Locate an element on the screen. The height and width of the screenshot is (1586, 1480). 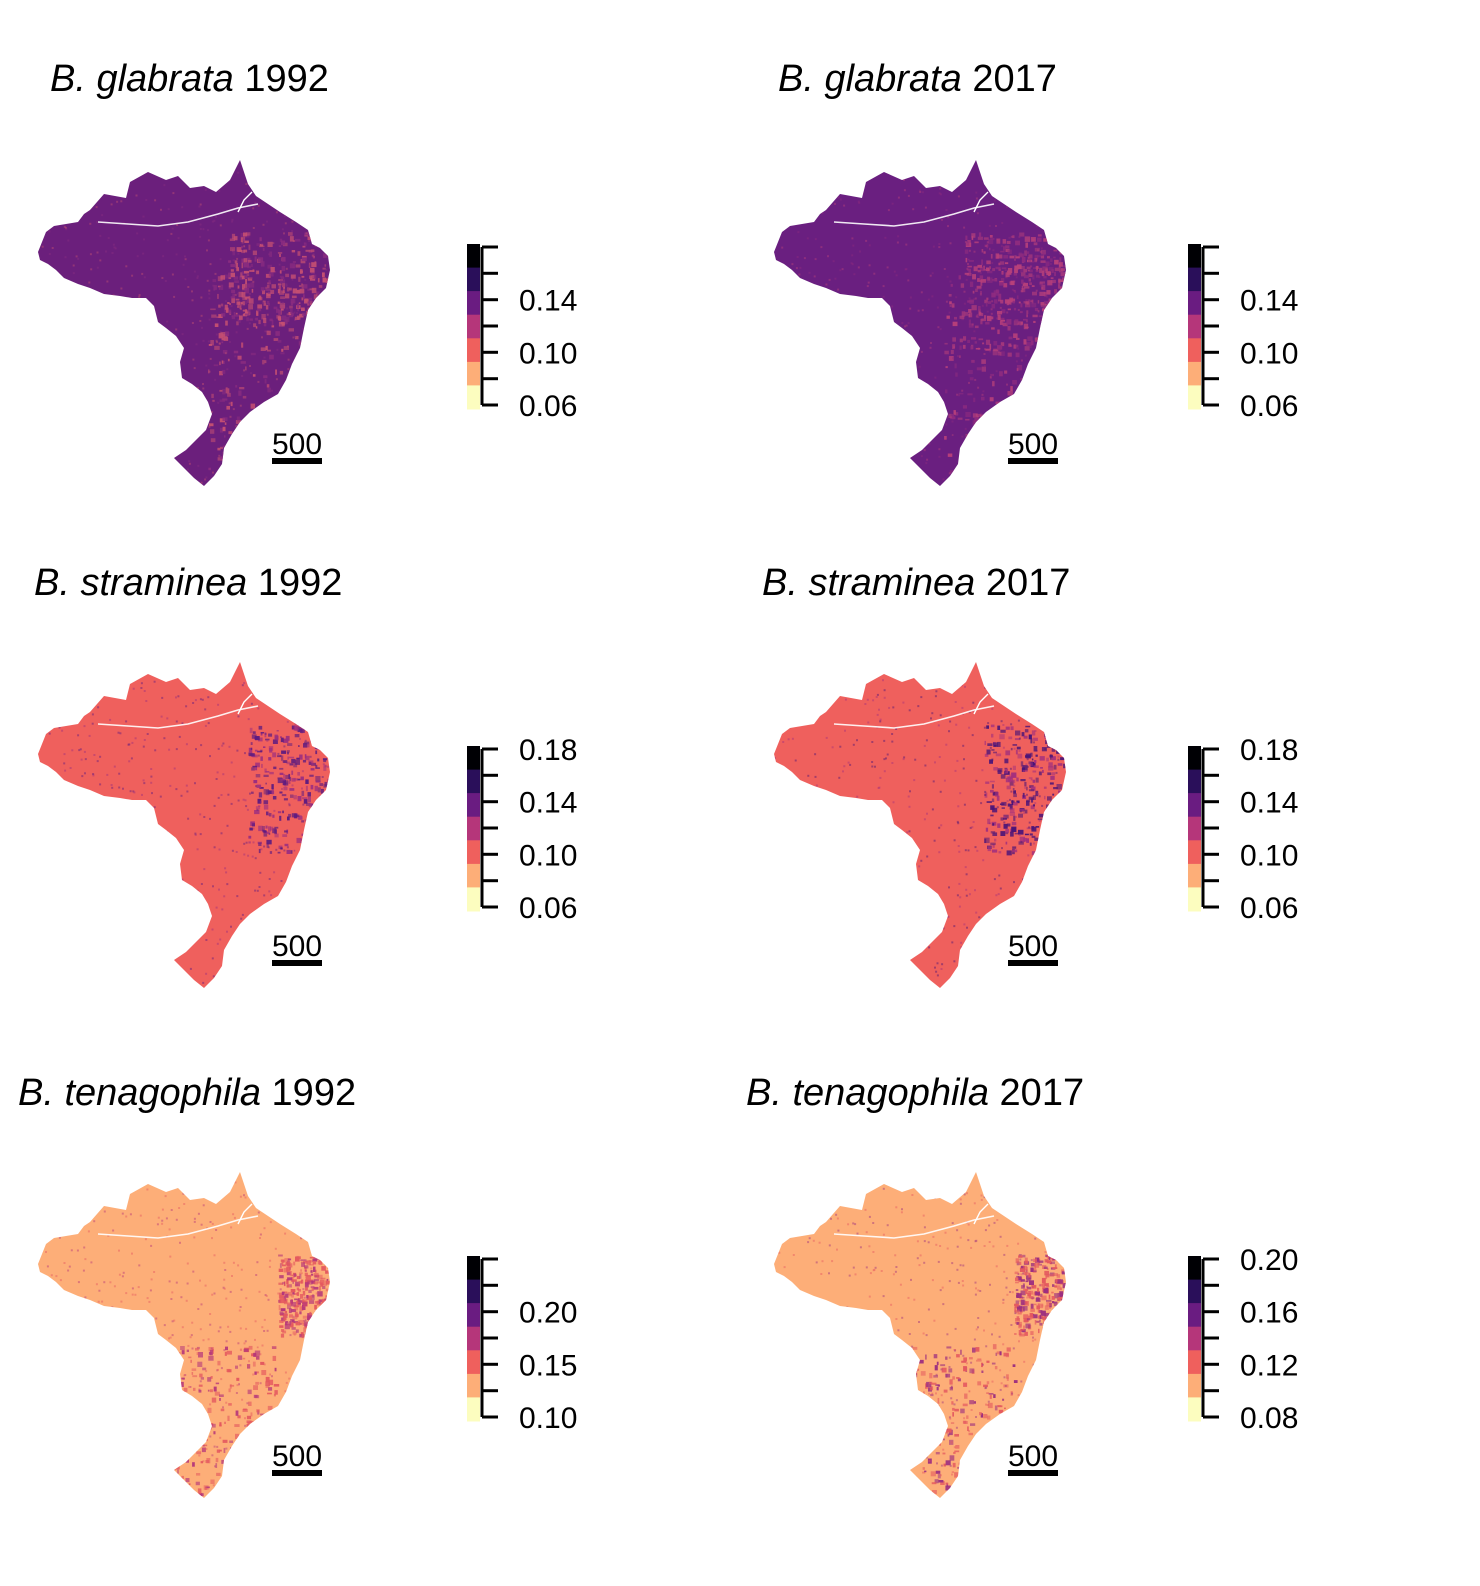
legend-tick-label: 0.16 is located at coordinates (1269, 1313).